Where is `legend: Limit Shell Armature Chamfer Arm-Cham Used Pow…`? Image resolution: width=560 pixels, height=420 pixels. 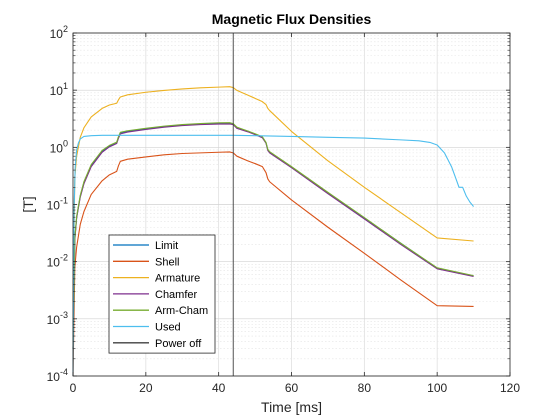
legend: Limit Shell Armature Chamfer Arm-Cham Used Pow… is located at coordinates (162, 294).